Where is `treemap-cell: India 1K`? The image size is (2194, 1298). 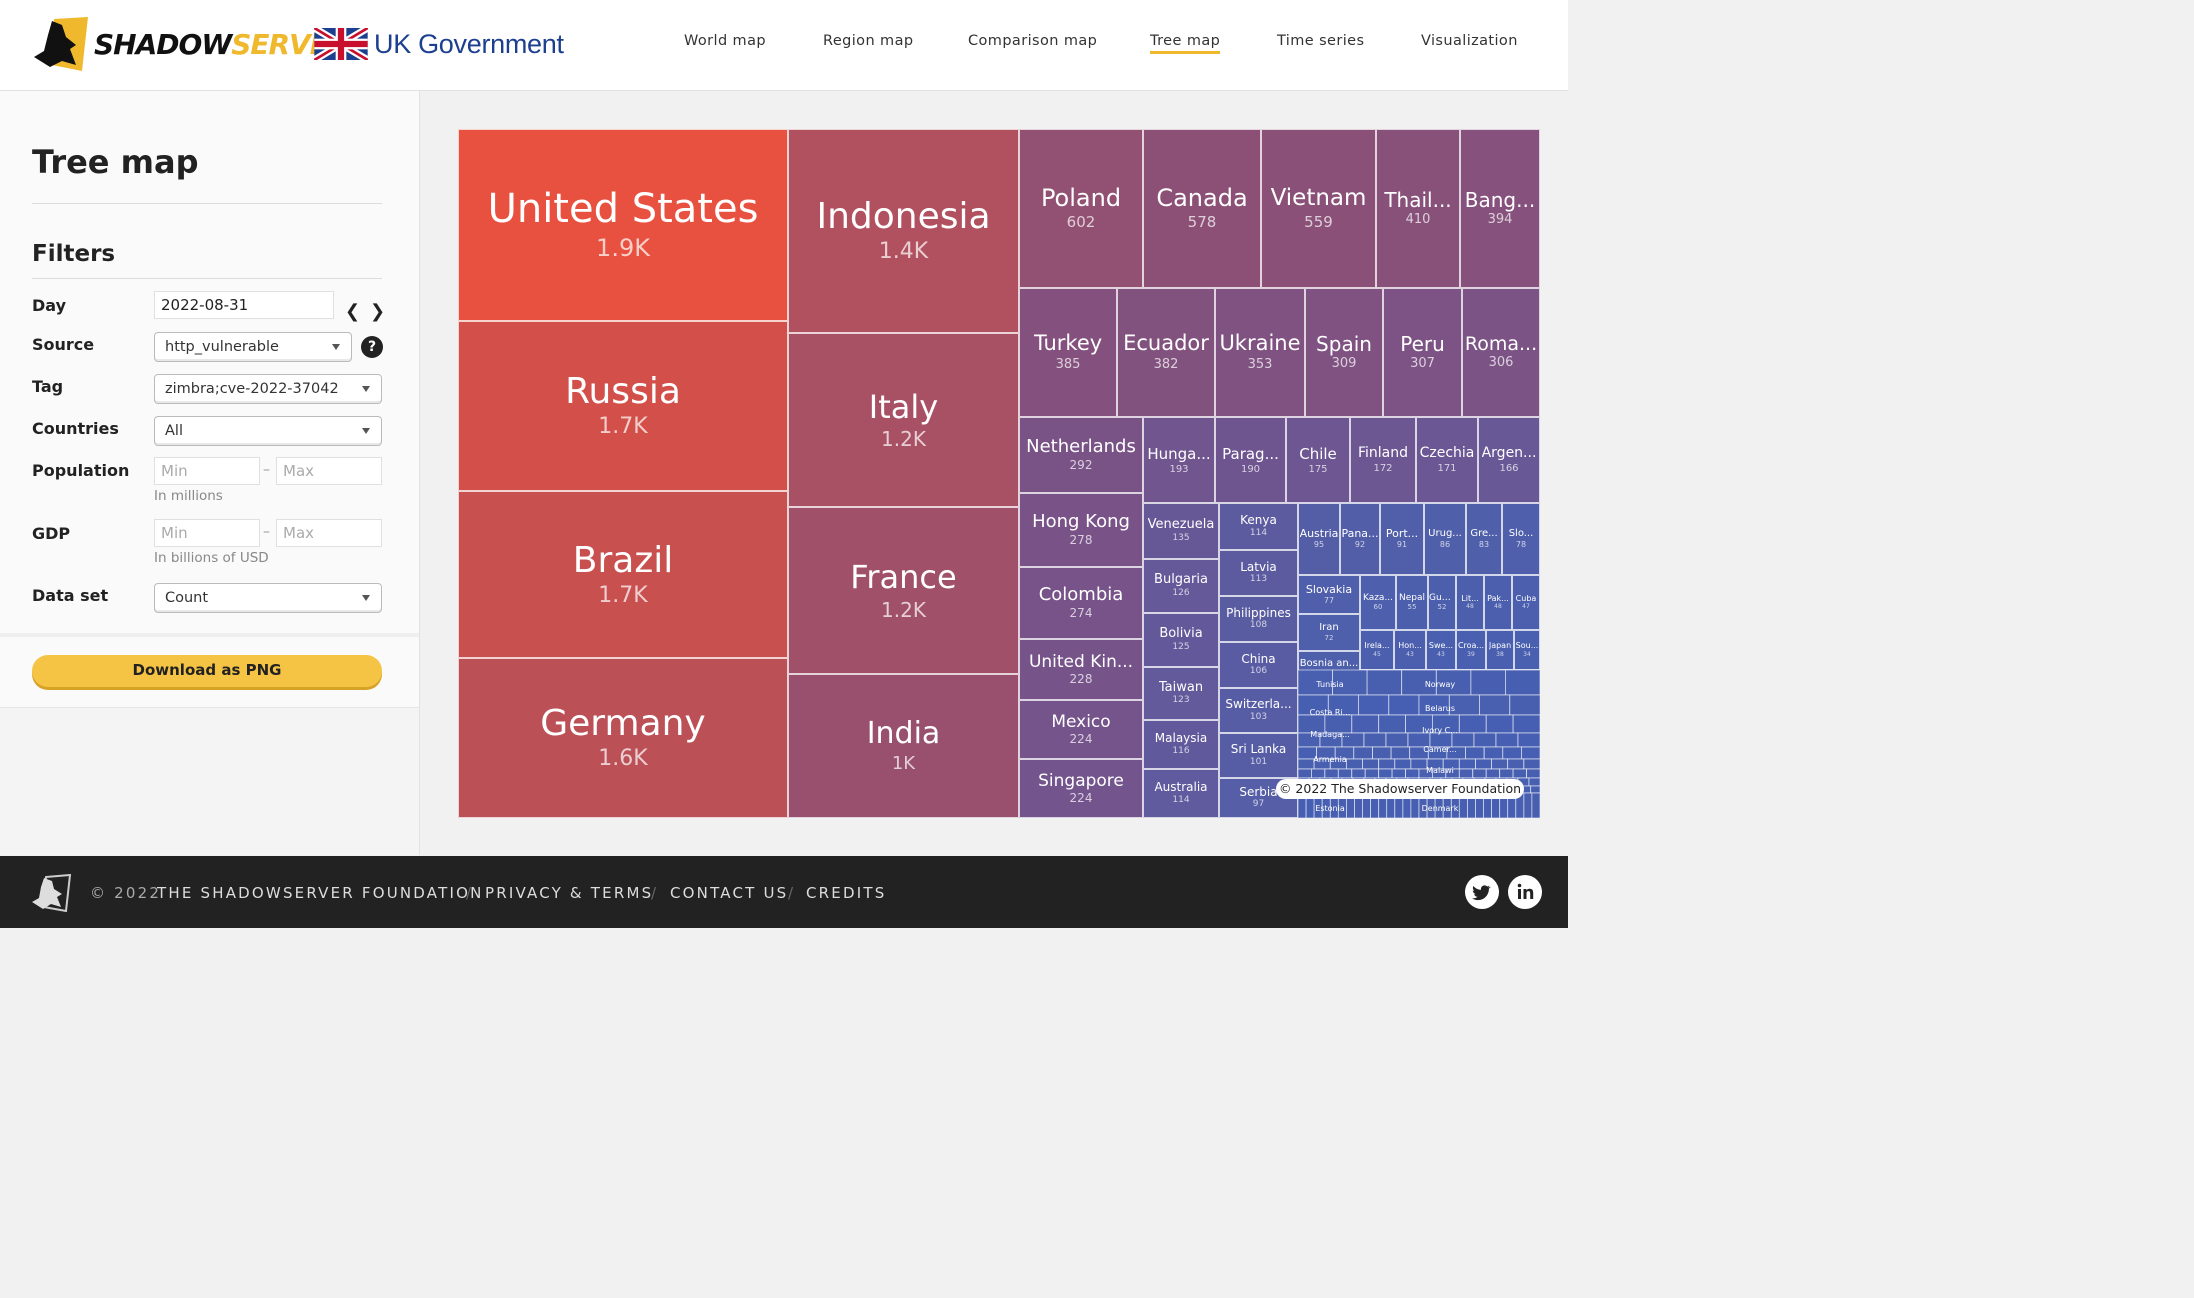 treemap-cell: India 1K is located at coordinates (903, 746).